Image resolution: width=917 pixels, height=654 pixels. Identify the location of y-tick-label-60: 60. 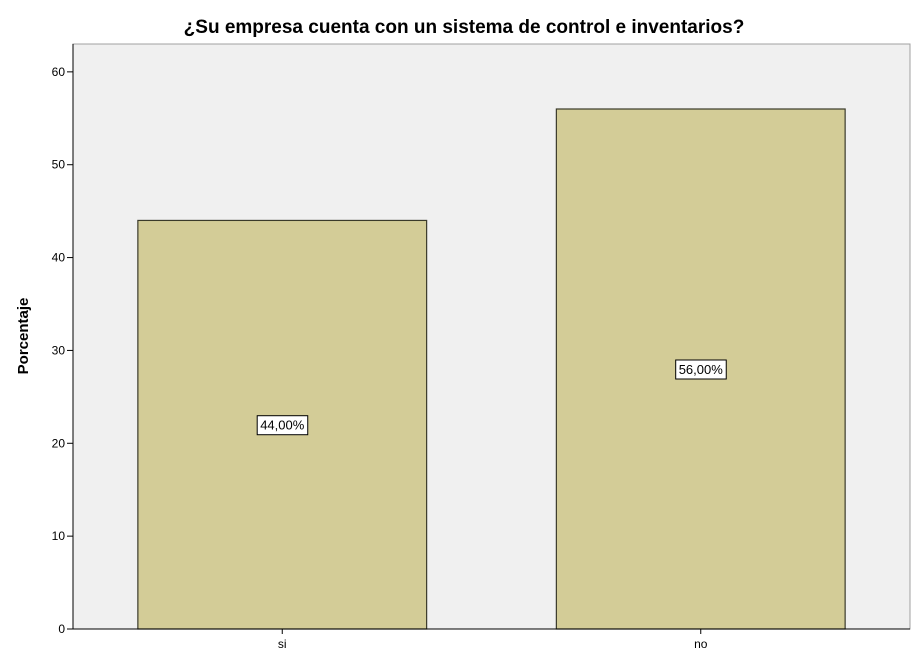
(59, 72).